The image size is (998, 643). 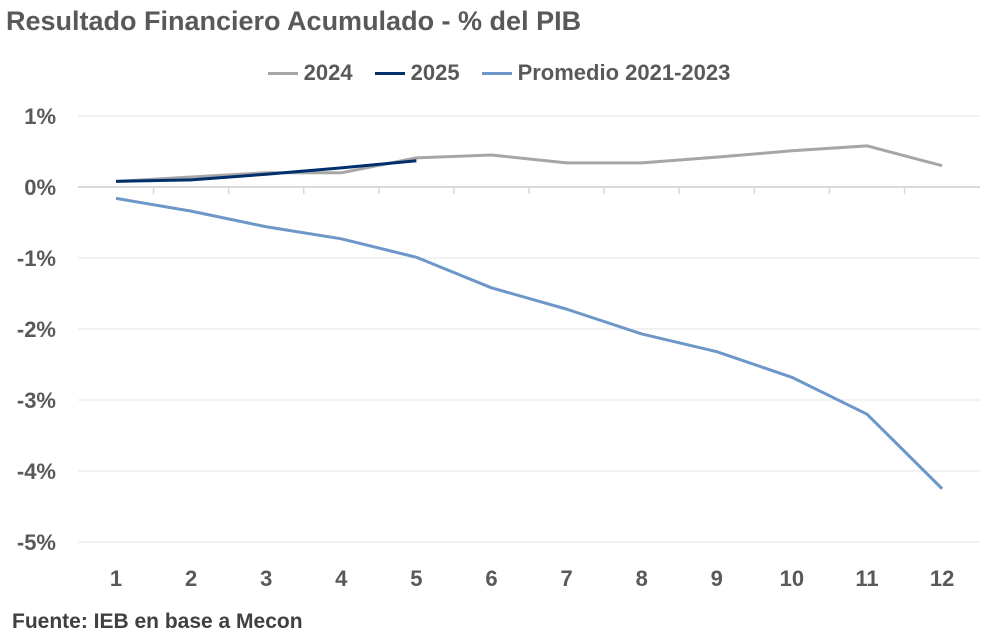 I want to click on legend: 2024 2025 Promedio 2021-2023, so click(x=499, y=73).